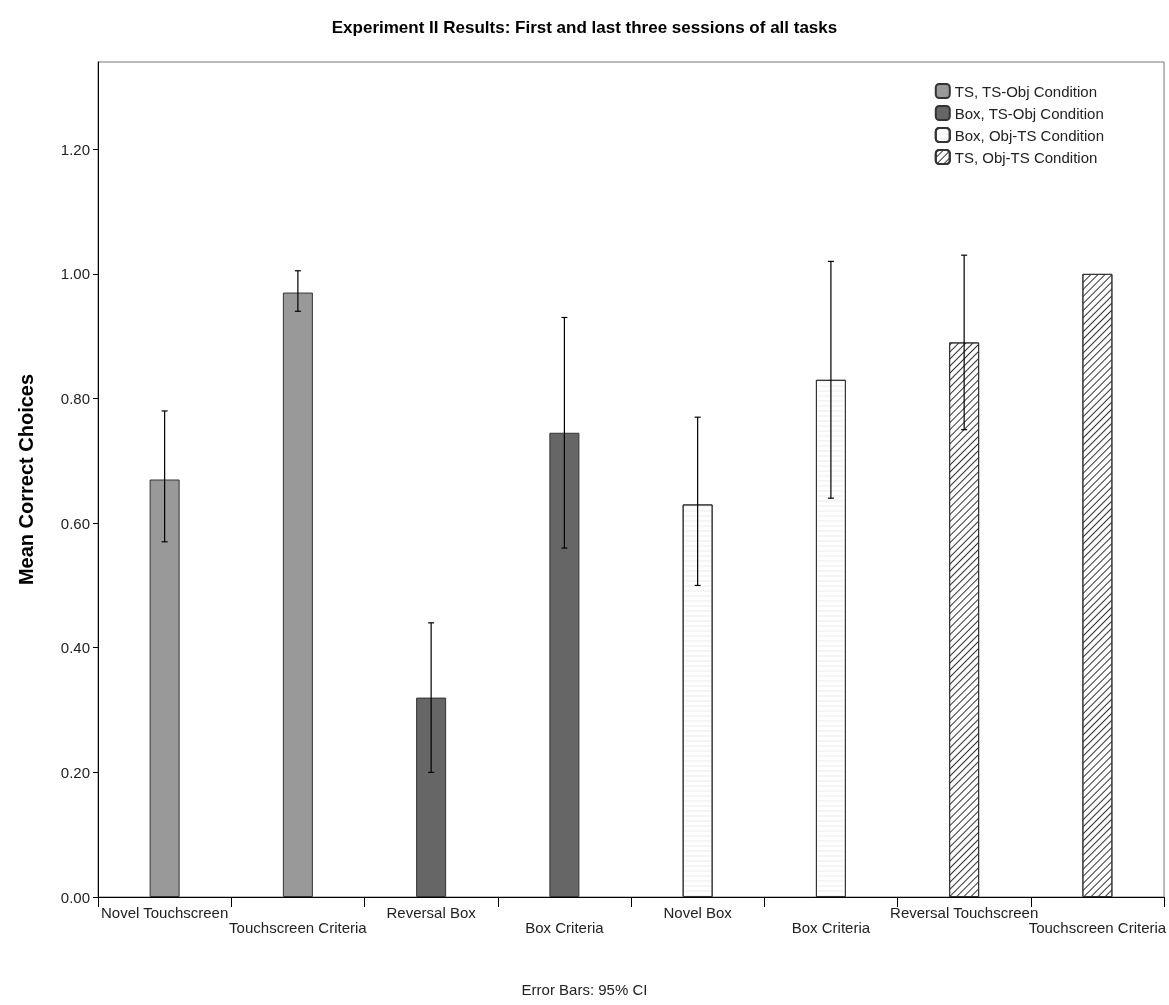 This screenshot has width=1169, height=1005. What do you see at coordinates (1026, 91) in the screenshot?
I see `legend-label: TS, TS-Obj Condition` at bounding box center [1026, 91].